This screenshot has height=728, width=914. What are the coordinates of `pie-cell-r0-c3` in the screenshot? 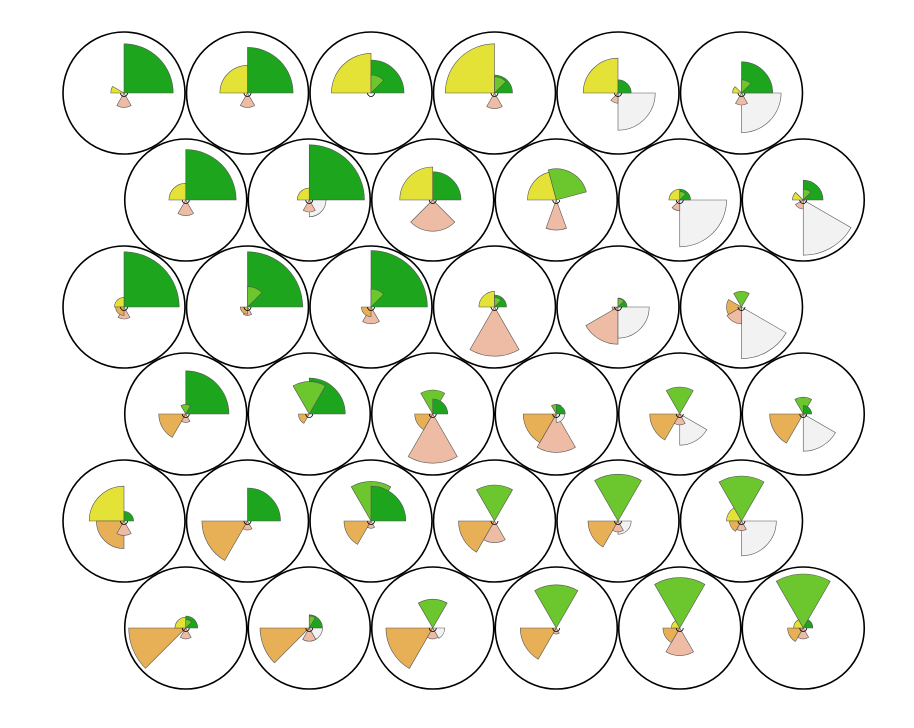 It's located at (494, 93).